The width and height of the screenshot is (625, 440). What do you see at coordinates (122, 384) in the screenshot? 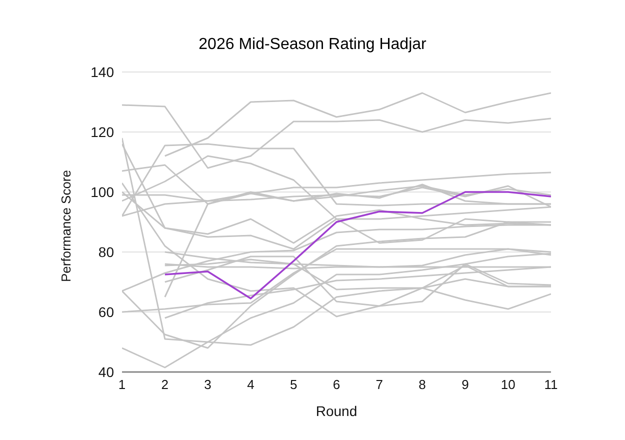
I see `x-tick-label: 1` at bounding box center [122, 384].